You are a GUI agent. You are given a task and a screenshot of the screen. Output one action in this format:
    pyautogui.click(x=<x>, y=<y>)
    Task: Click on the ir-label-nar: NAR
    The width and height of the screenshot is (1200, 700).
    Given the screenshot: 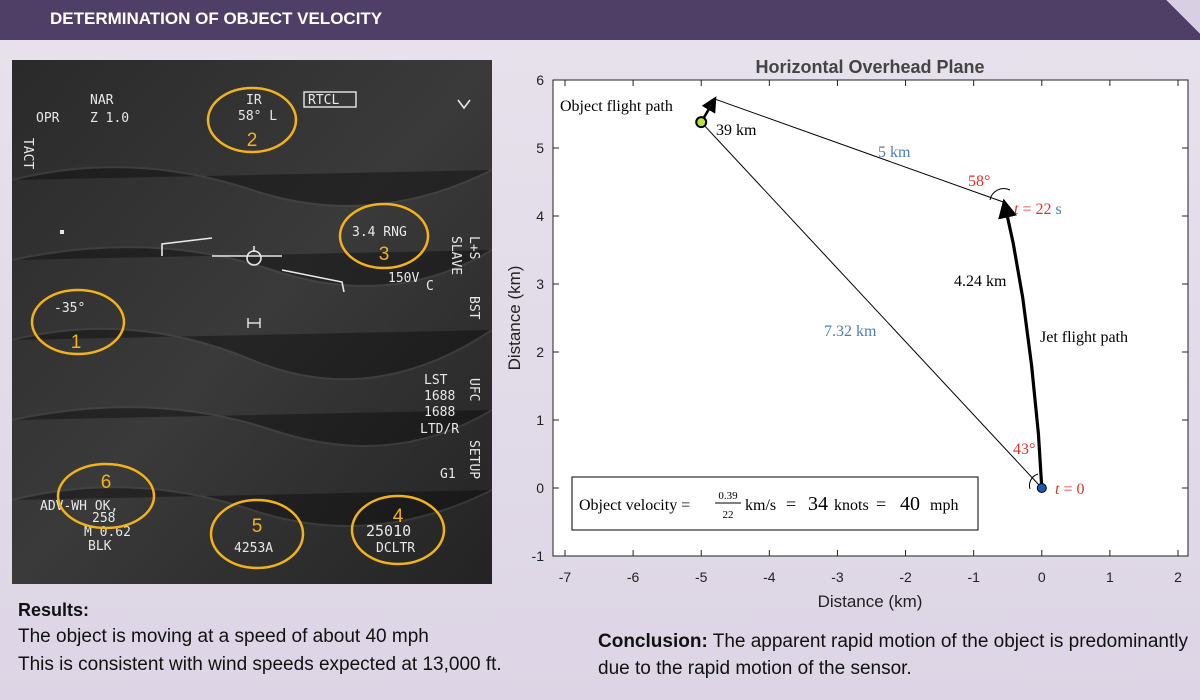 What is the action you would take?
    pyautogui.click(x=102, y=100)
    